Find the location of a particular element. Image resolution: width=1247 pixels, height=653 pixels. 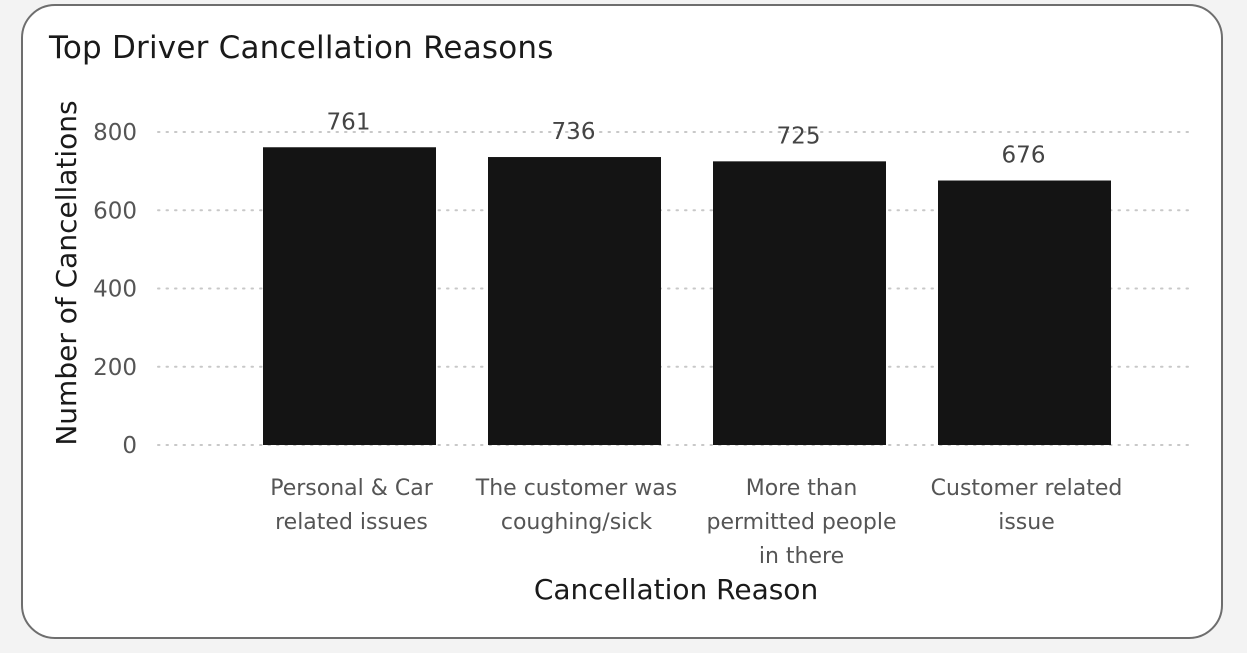

x-tick-label: Personal & Car related issues is located at coordinates (352, 505).